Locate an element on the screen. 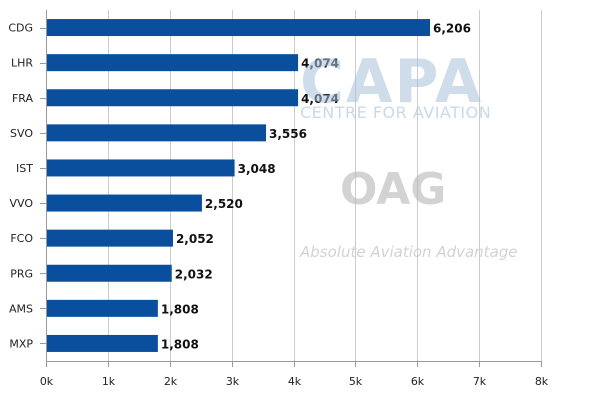 The width and height of the screenshot is (600, 400). value-label: 2,520 is located at coordinates (224, 204).